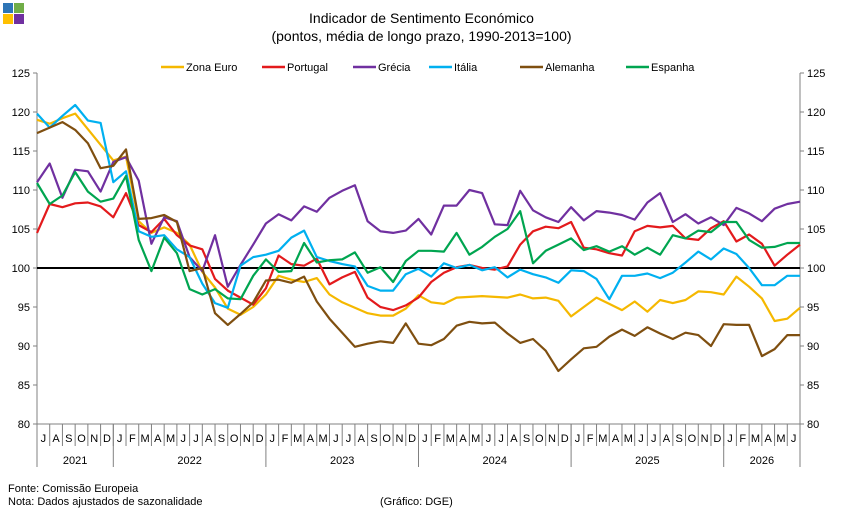 The image size is (843, 518). Describe the element at coordinates (813, 386) in the screenshot. I see `y-tick-label-right: 85` at that location.